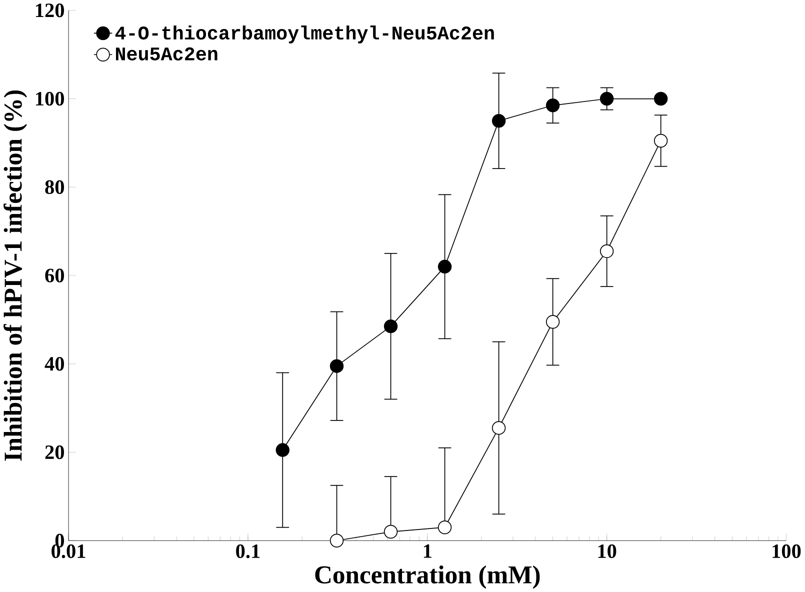 This screenshot has width=805, height=592. Describe the element at coordinates (304, 34) in the screenshot. I see `legend-label: 4-O-thiocarbamoylmethyl-Neu5Ac2en` at that location.